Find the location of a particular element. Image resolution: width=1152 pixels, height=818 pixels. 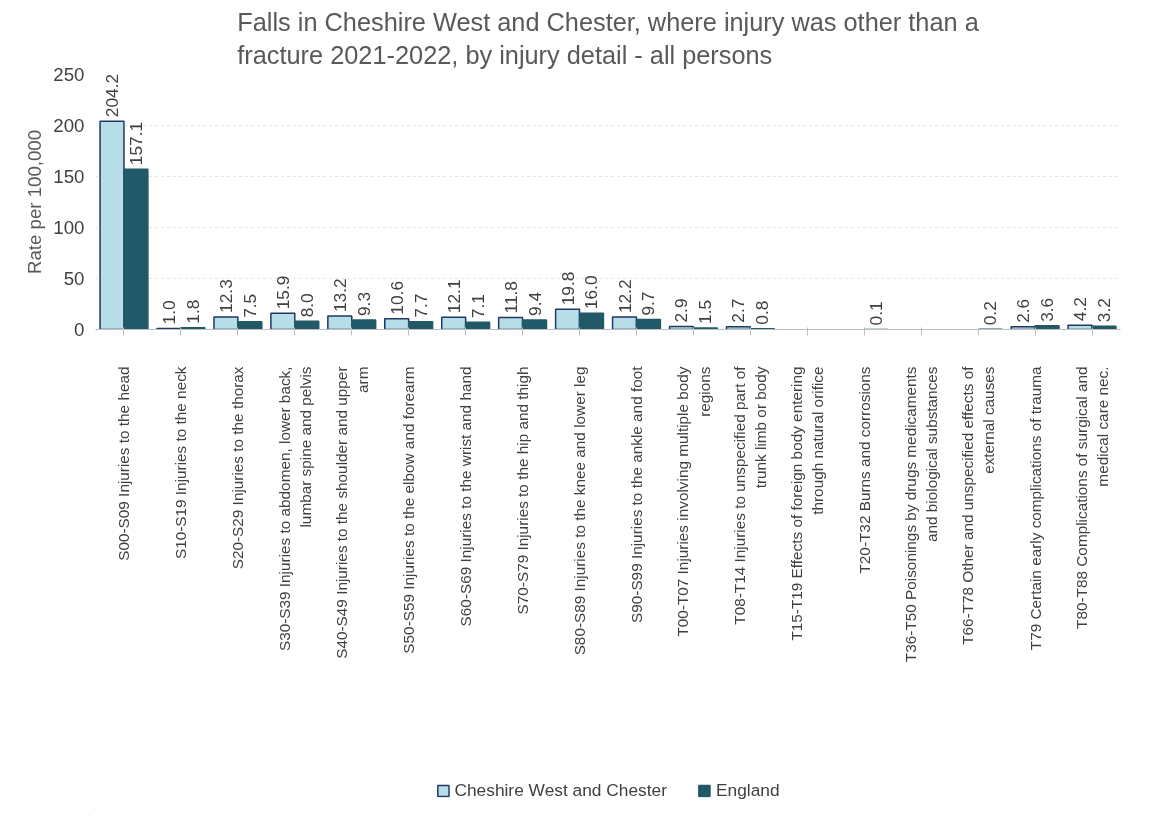

data-label: 13.2 is located at coordinates (339, 295).